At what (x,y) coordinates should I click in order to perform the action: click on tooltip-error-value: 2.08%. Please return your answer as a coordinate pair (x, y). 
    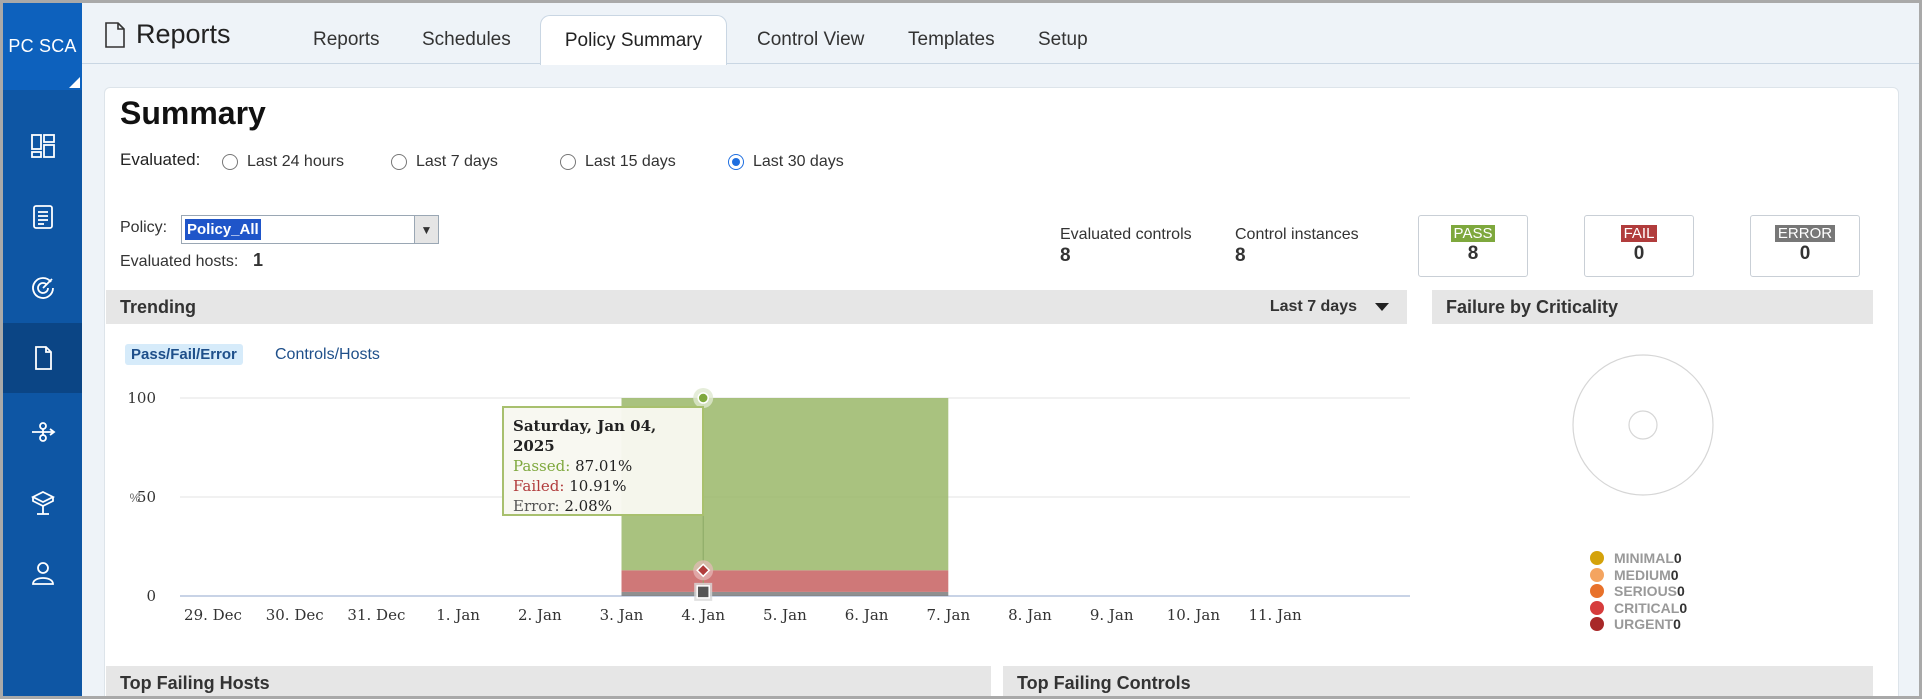
    Looking at the image, I should click on (588, 506).